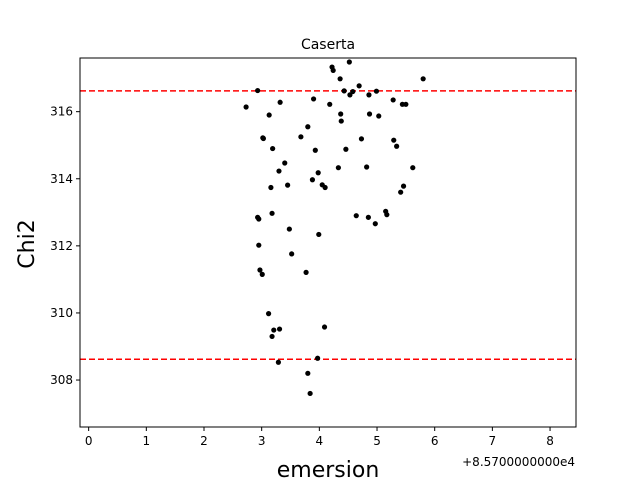 Image resolution: width=640 pixels, height=480 pixels. I want to click on x-tick-label: 7, so click(493, 441).